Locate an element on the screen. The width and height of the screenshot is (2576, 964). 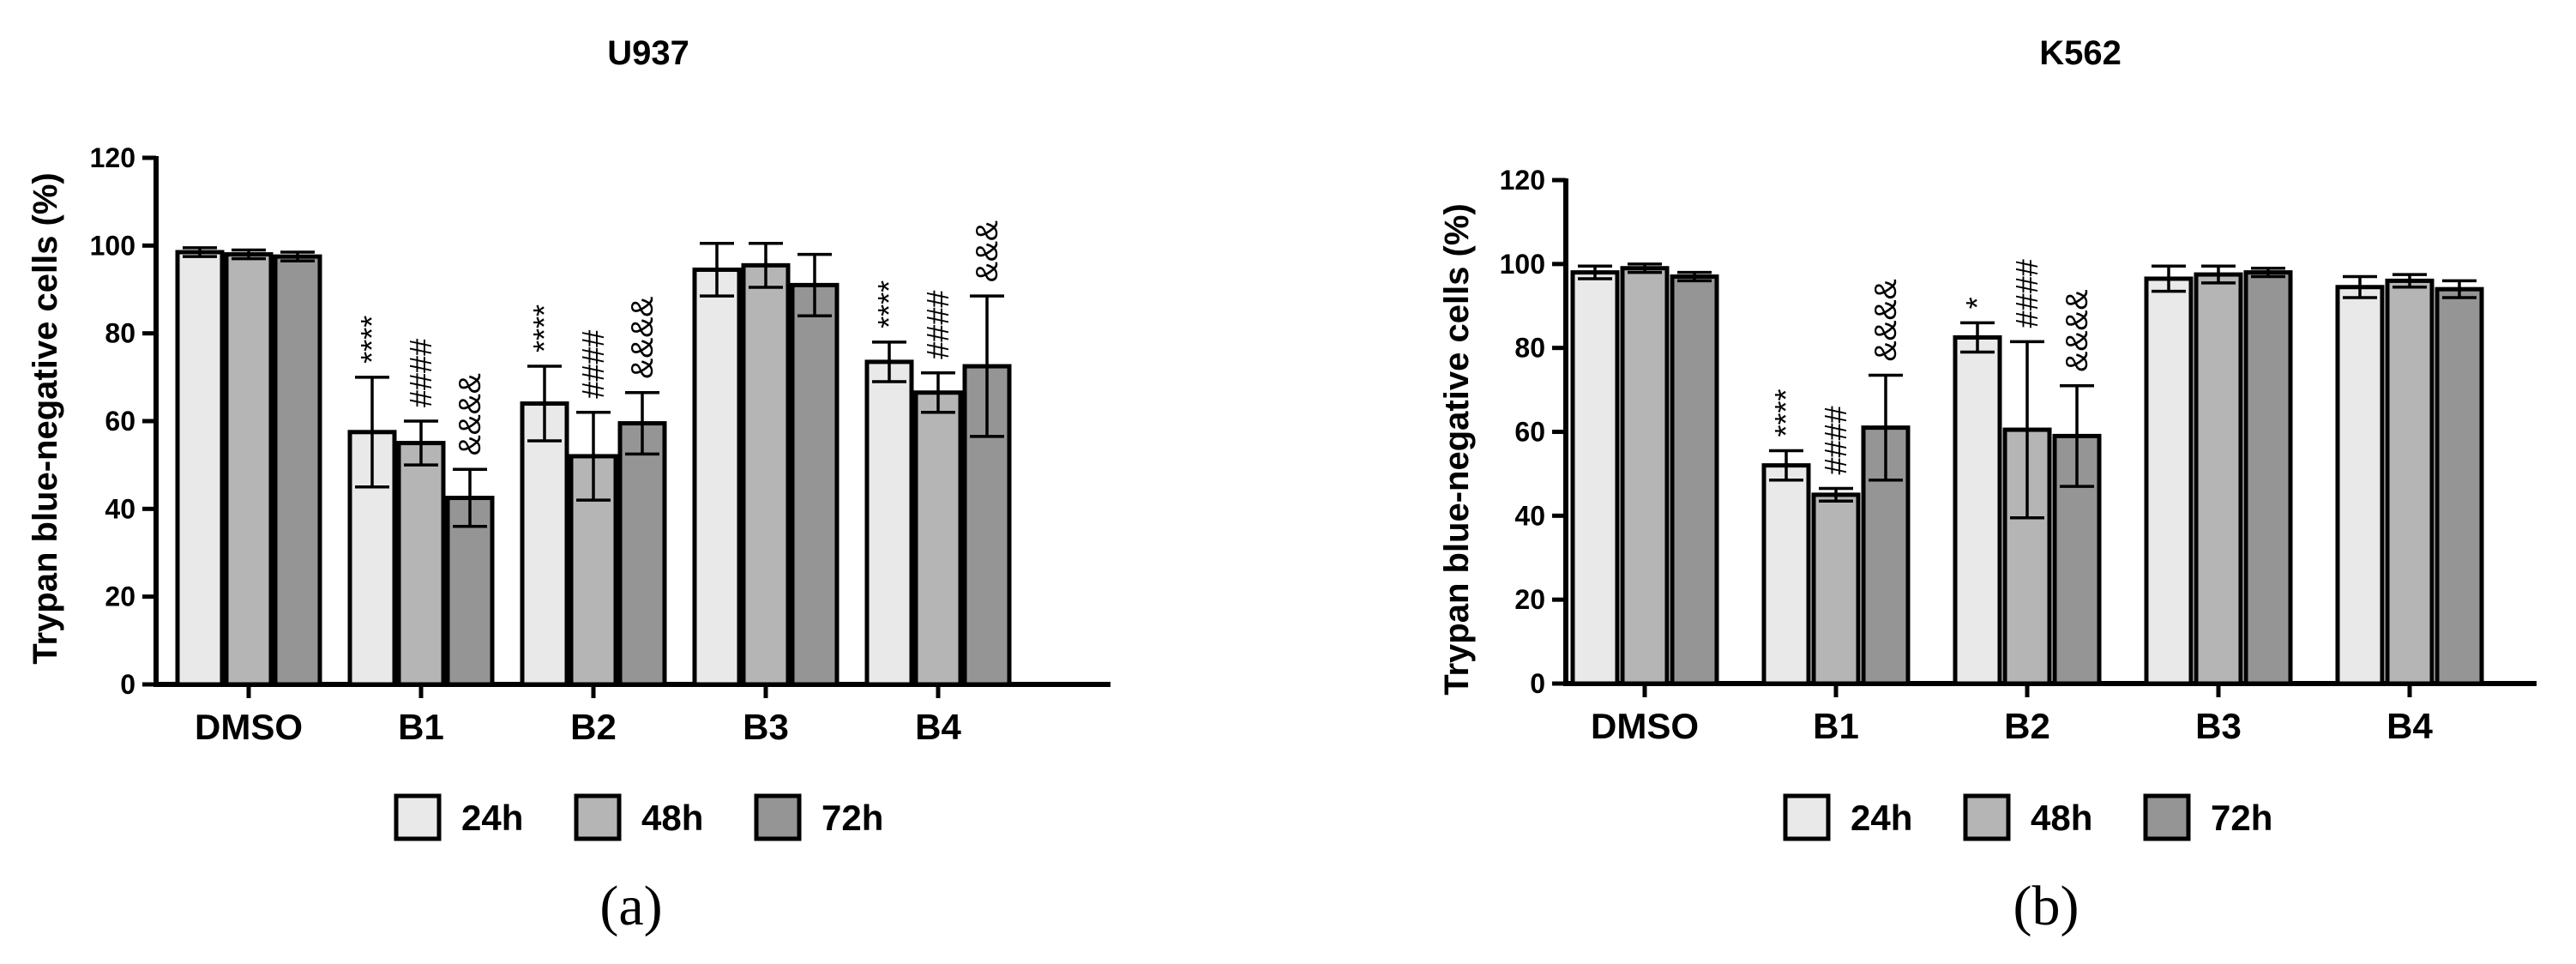
chart-title: U937 is located at coordinates (648, 53).